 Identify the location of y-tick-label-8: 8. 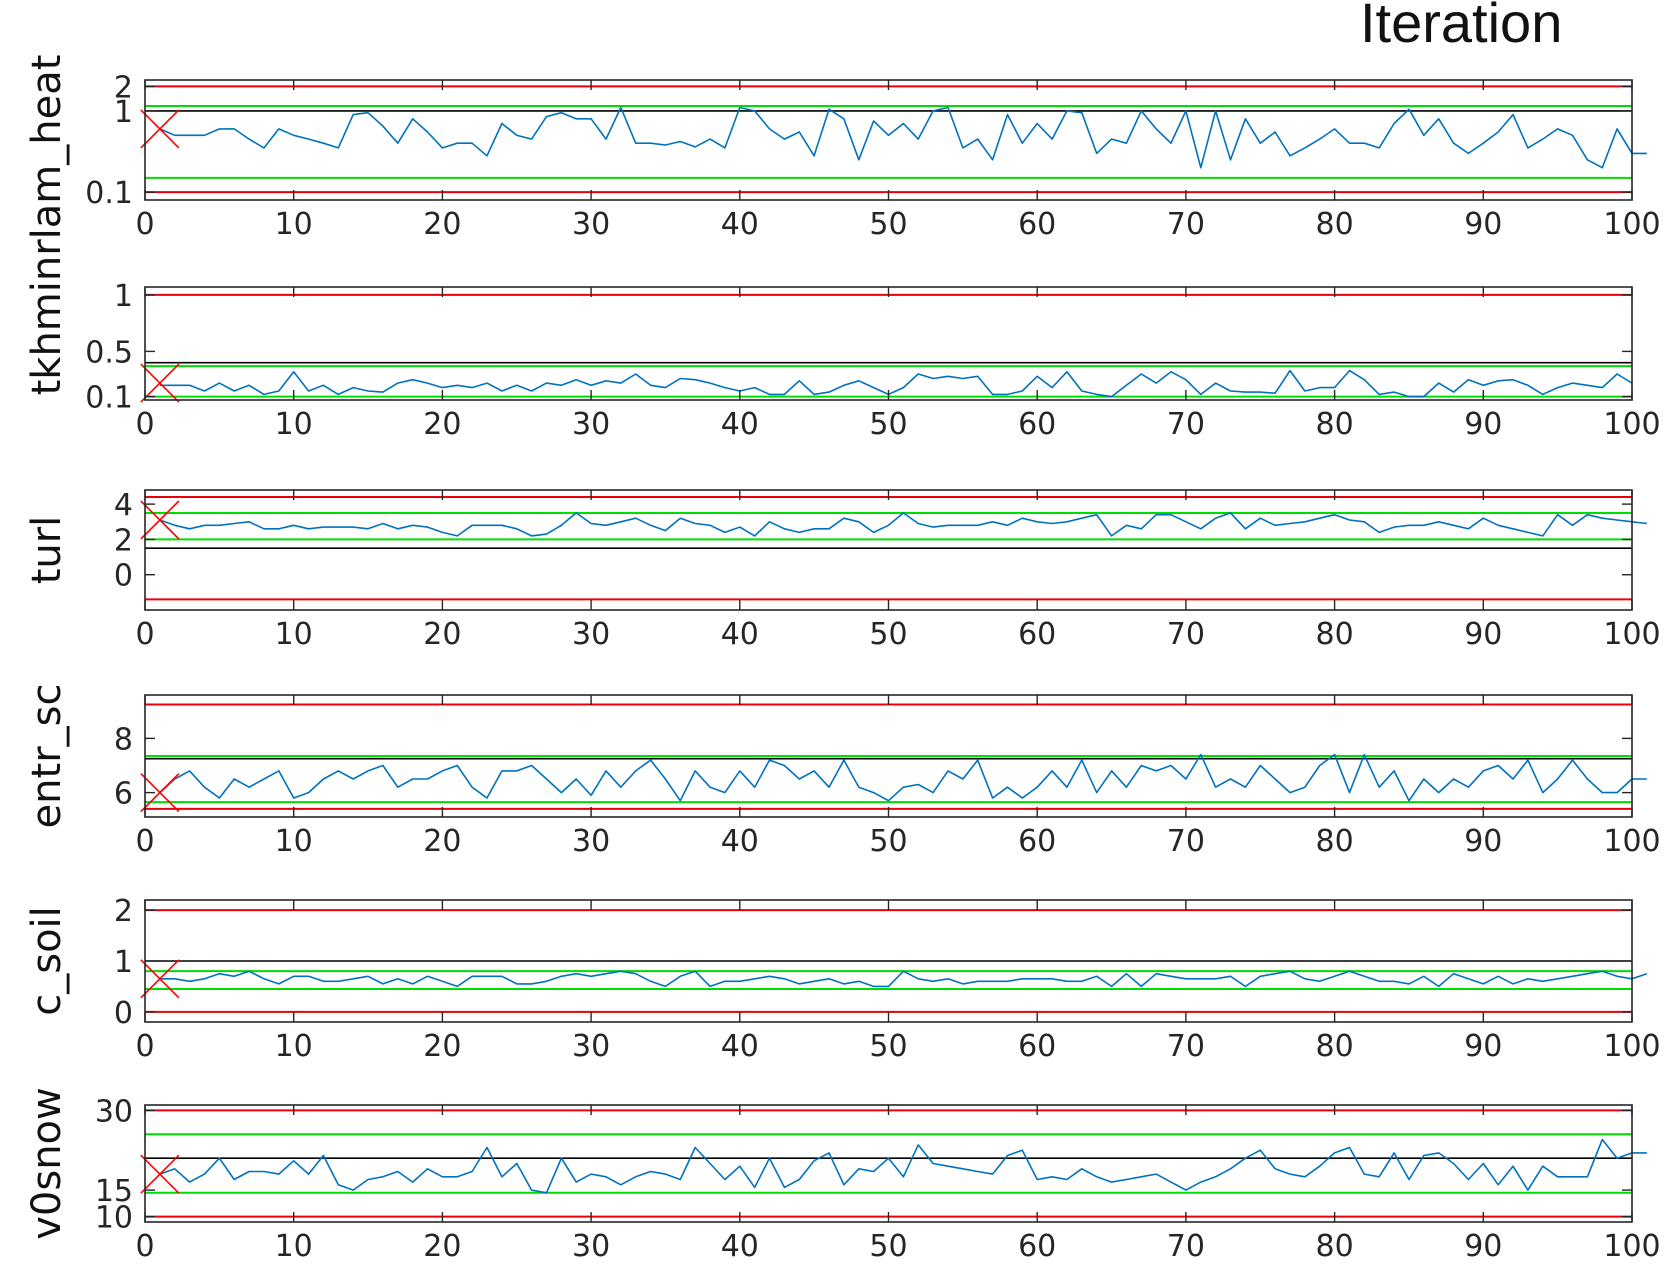
(123, 739).